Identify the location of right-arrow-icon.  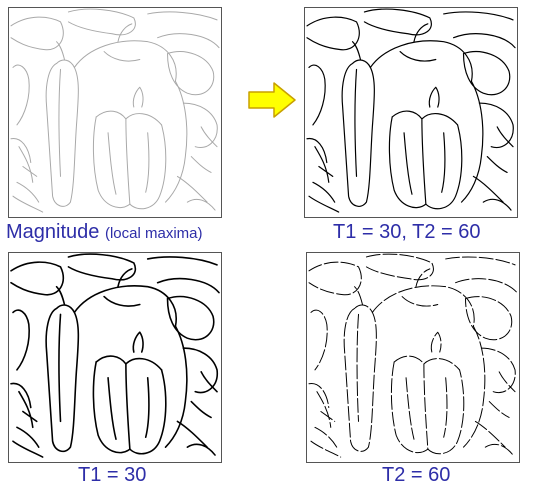
(272, 100).